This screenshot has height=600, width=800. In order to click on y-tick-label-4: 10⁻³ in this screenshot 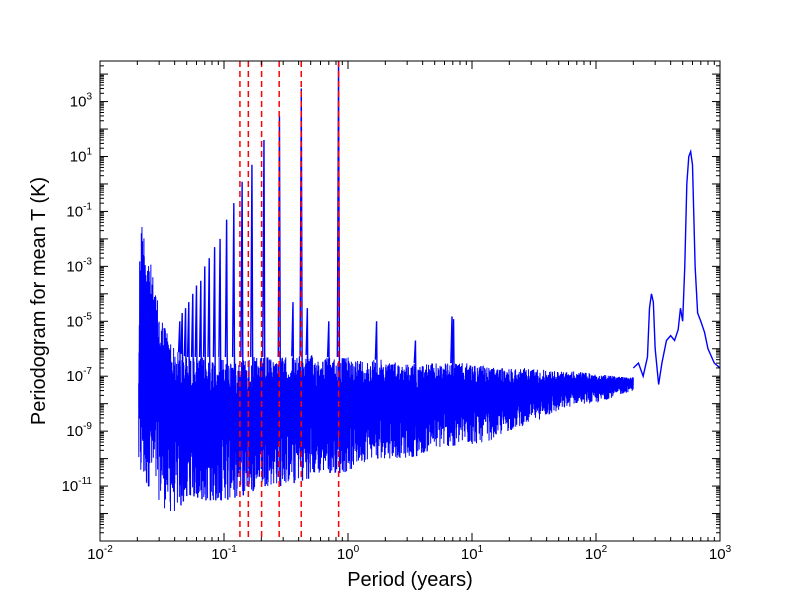, I will do `click(79, 265)`.